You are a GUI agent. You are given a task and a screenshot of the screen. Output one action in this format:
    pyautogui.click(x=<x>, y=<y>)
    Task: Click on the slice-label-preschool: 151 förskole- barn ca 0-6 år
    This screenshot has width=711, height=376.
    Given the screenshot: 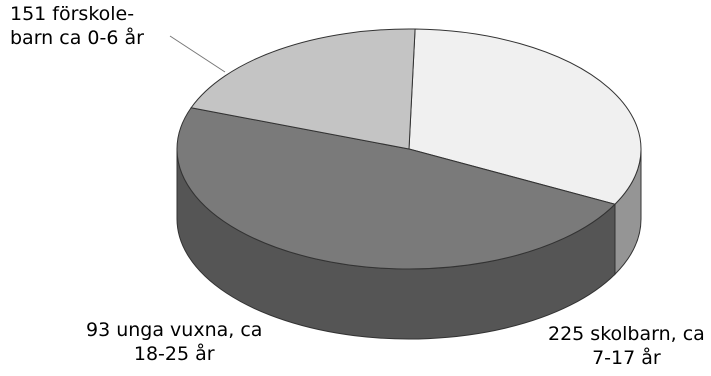 What is the action you would take?
    pyautogui.click(x=77, y=26)
    